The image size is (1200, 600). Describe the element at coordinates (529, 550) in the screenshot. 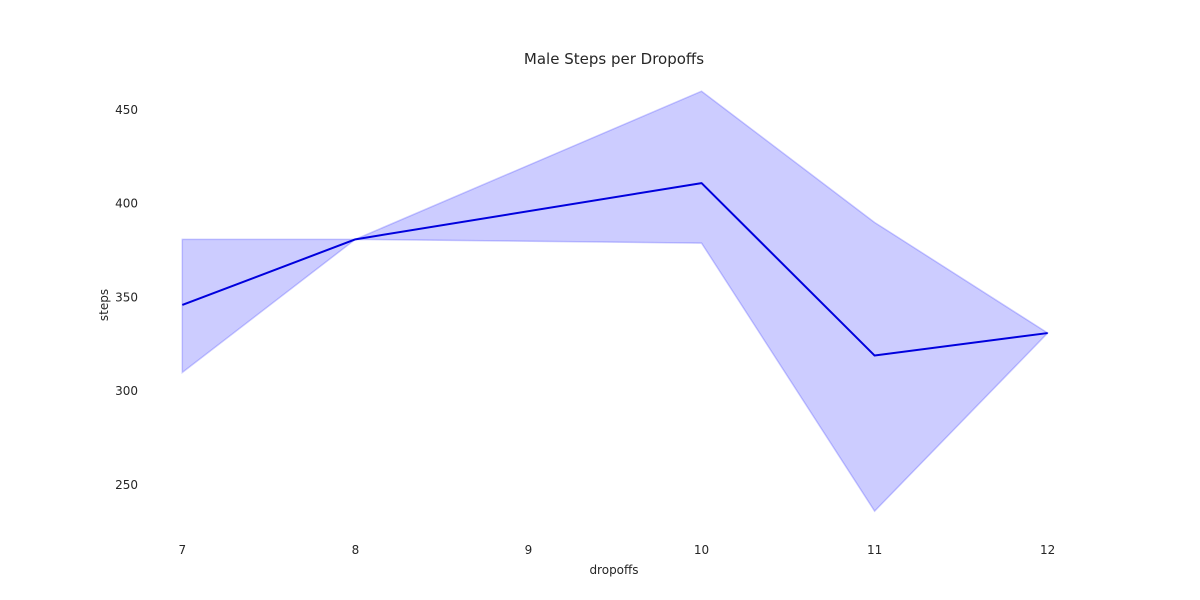

I see `x-tick-label: 9` at that location.